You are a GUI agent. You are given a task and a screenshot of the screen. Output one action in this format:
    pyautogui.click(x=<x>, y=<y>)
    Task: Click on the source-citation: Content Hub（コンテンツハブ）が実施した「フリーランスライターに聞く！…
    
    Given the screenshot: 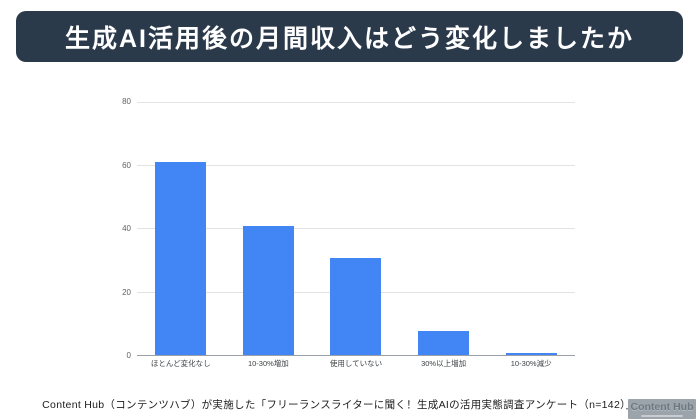 What is the action you would take?
    pyautogui.click(x=350, y=405)
    